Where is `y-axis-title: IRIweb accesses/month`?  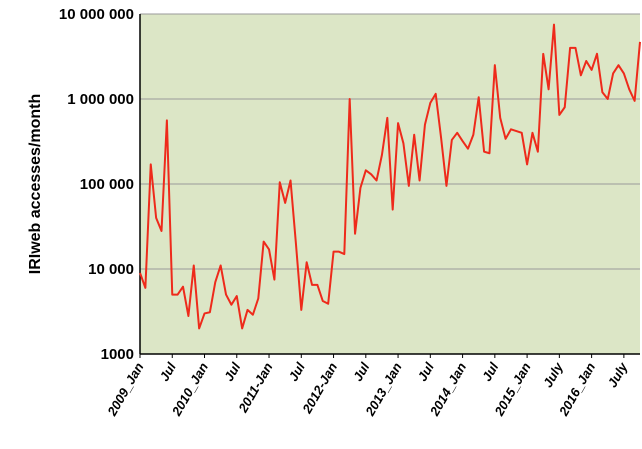
y-axis-title: IRIweb accesses/month is located at coordinates (35, 184).